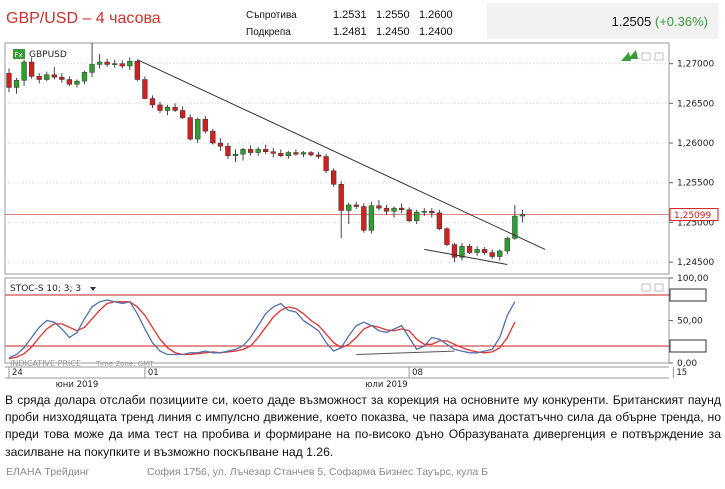  What do you see at coordinates (153, 373) in the screenshot?
I see `x-tick-label: 01` at bounding box center [153, 373].